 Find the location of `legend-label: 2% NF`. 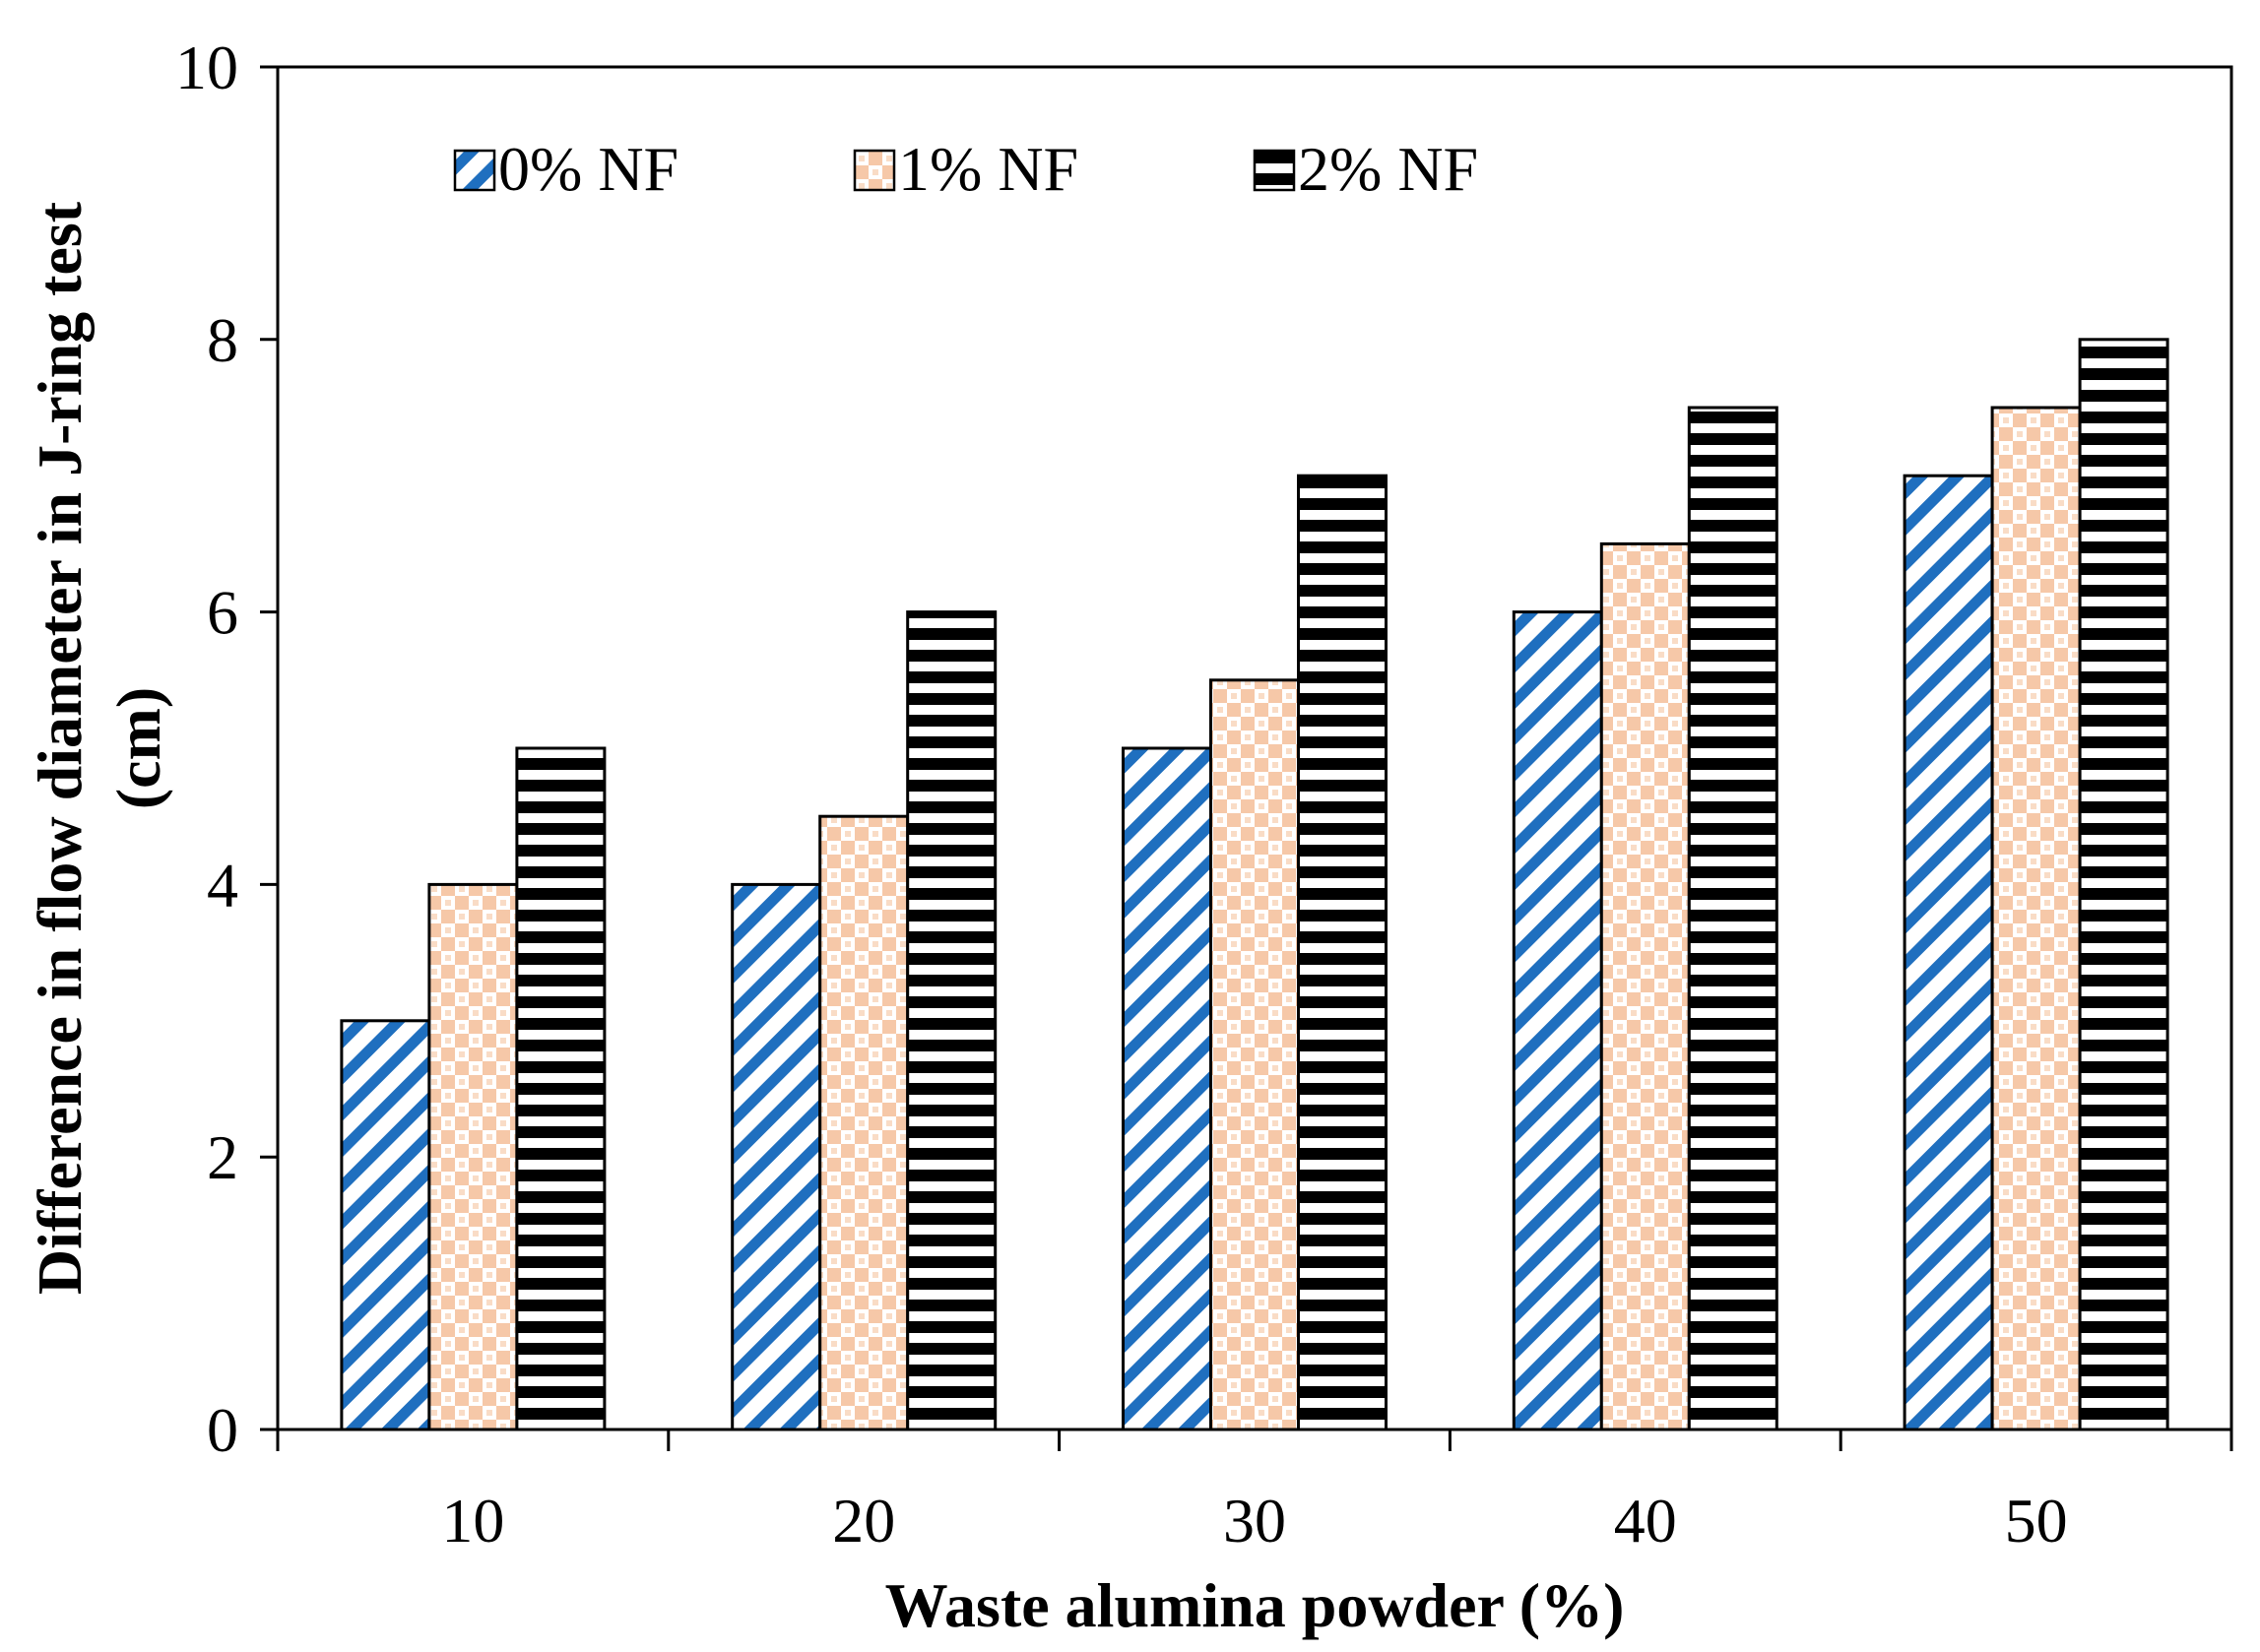

legend-label: 2% NF is located at coordinates (1388, 169).